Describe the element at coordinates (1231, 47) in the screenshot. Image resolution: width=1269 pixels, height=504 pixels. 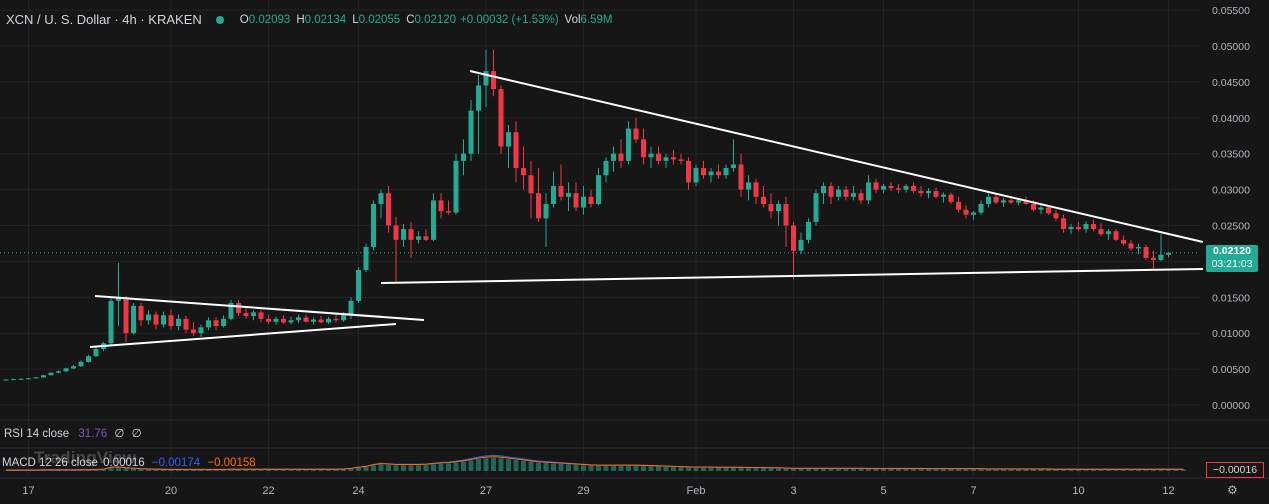
I see `y-tick-label: 0.05000` at that location.